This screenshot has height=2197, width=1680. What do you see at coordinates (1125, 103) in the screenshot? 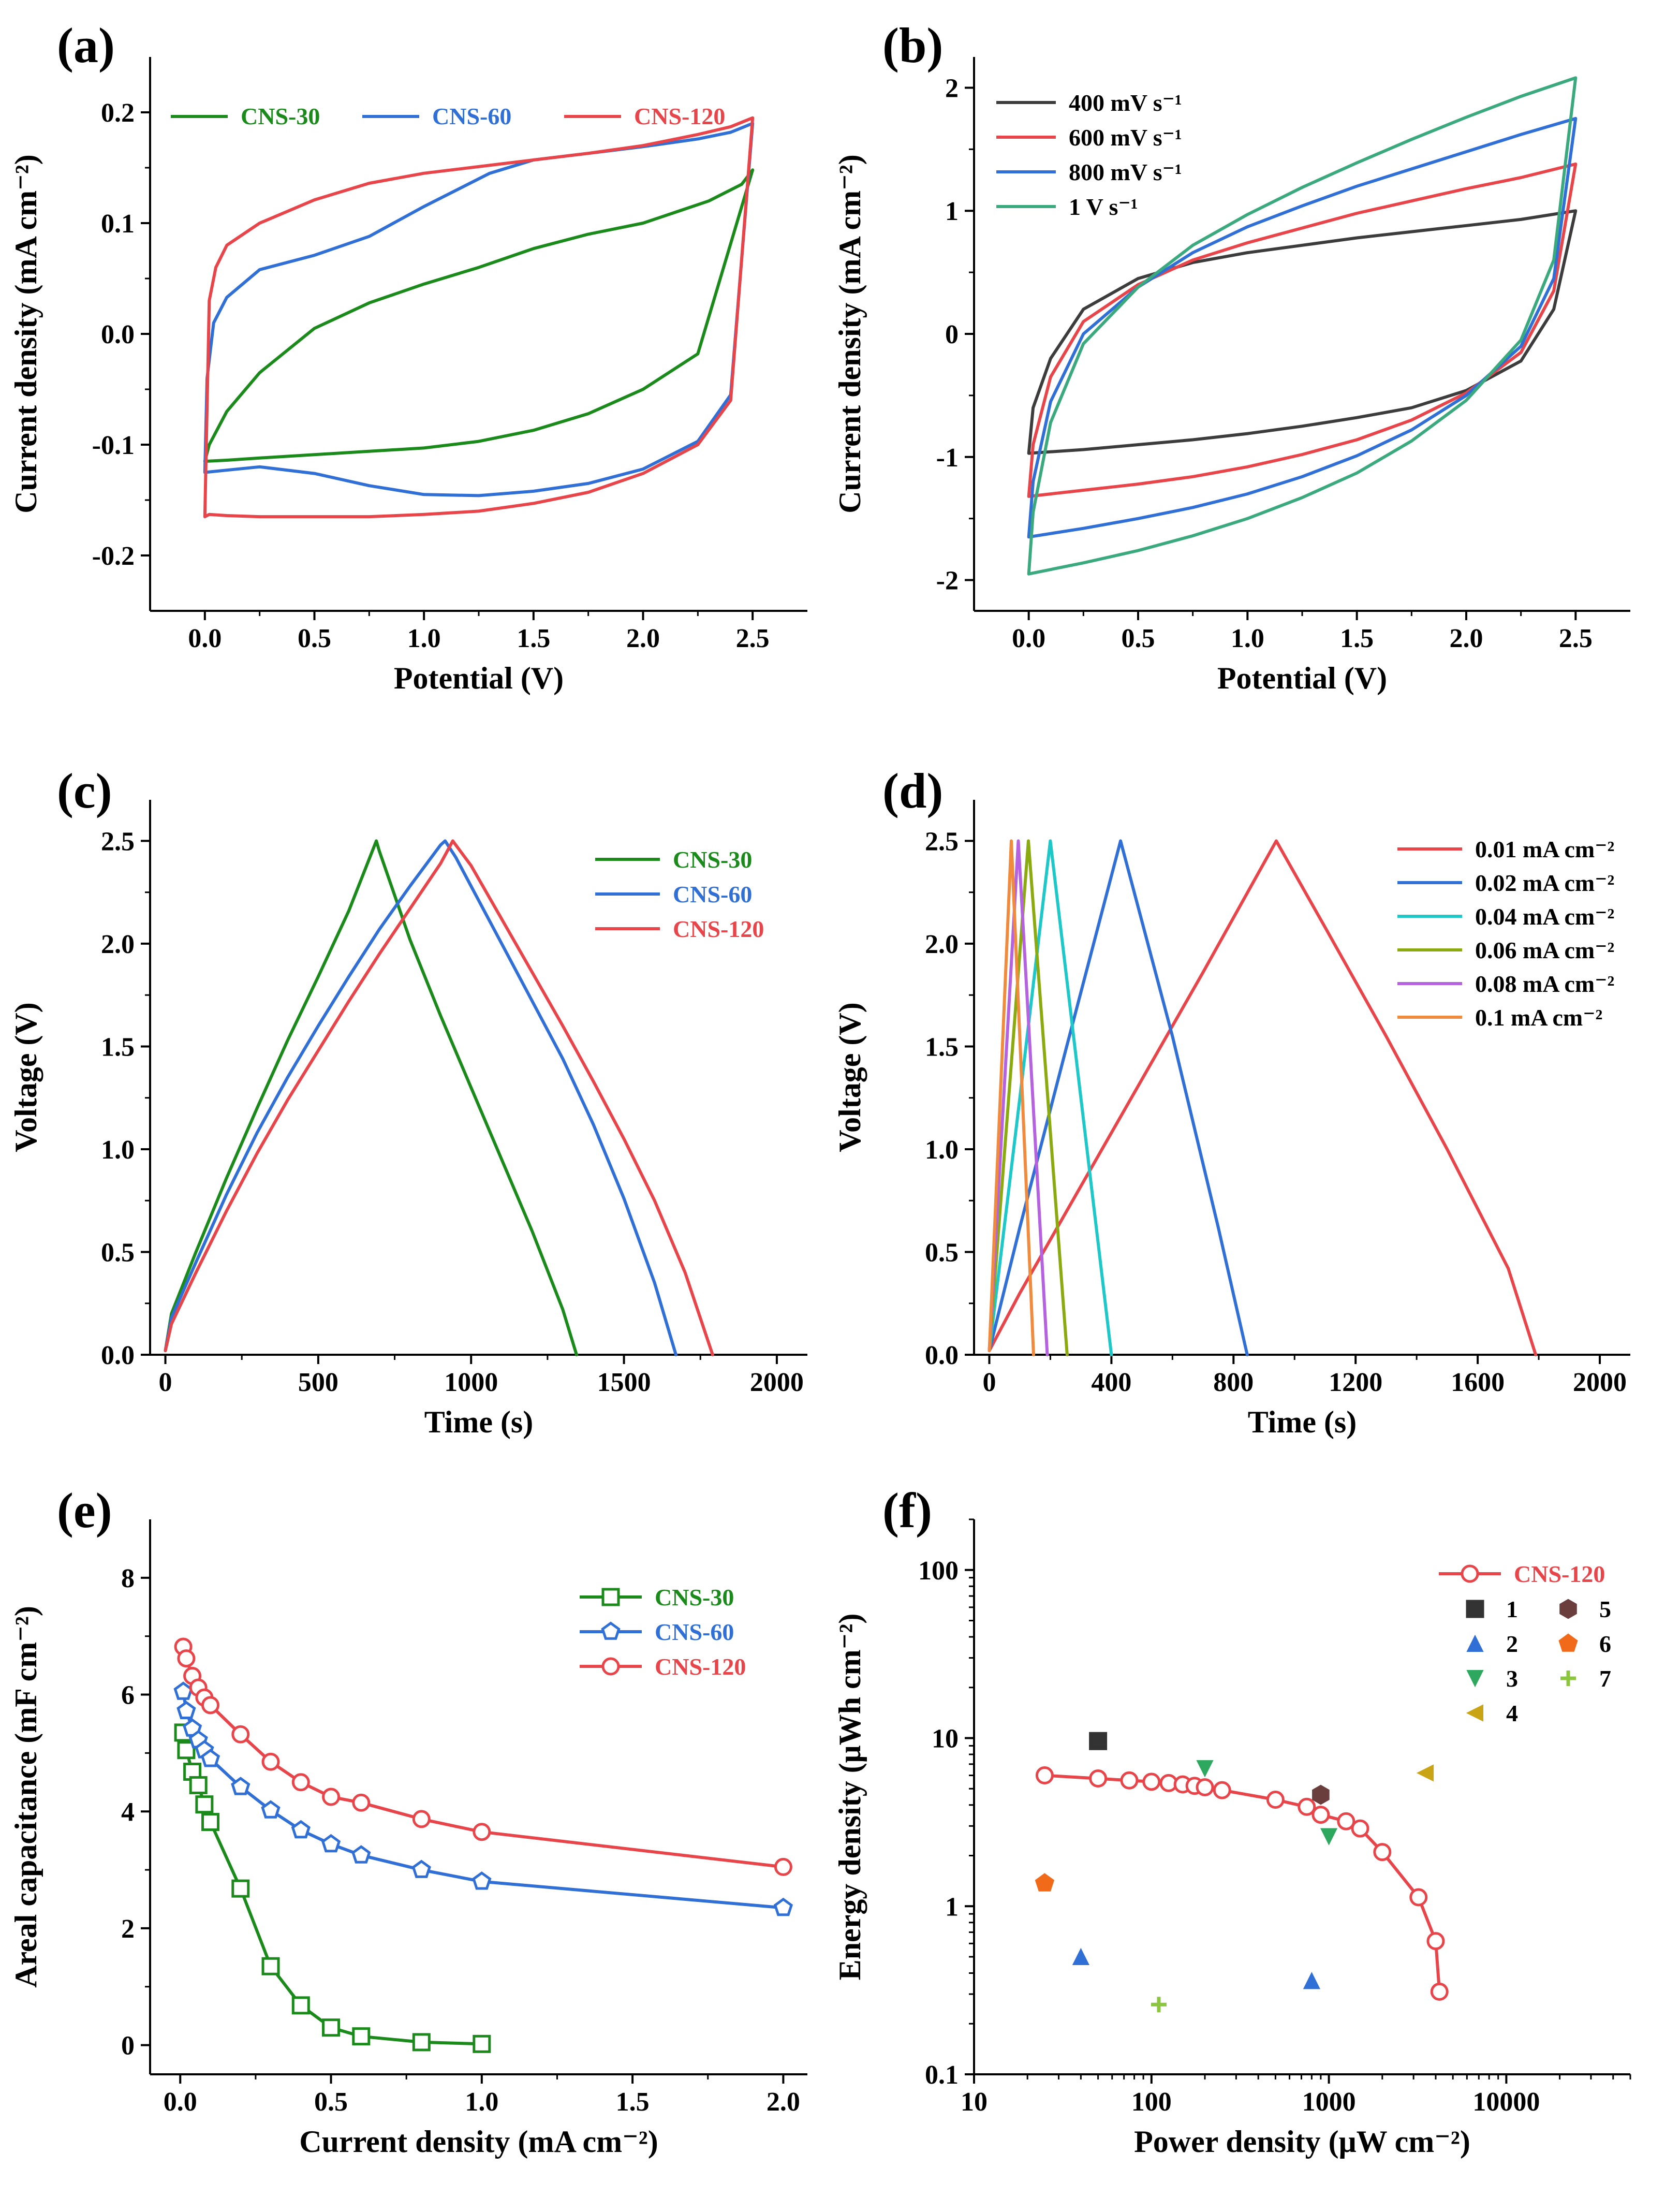
I see `legend-label: 400 mV s⁻¹` at bounding box center [1125, 103].